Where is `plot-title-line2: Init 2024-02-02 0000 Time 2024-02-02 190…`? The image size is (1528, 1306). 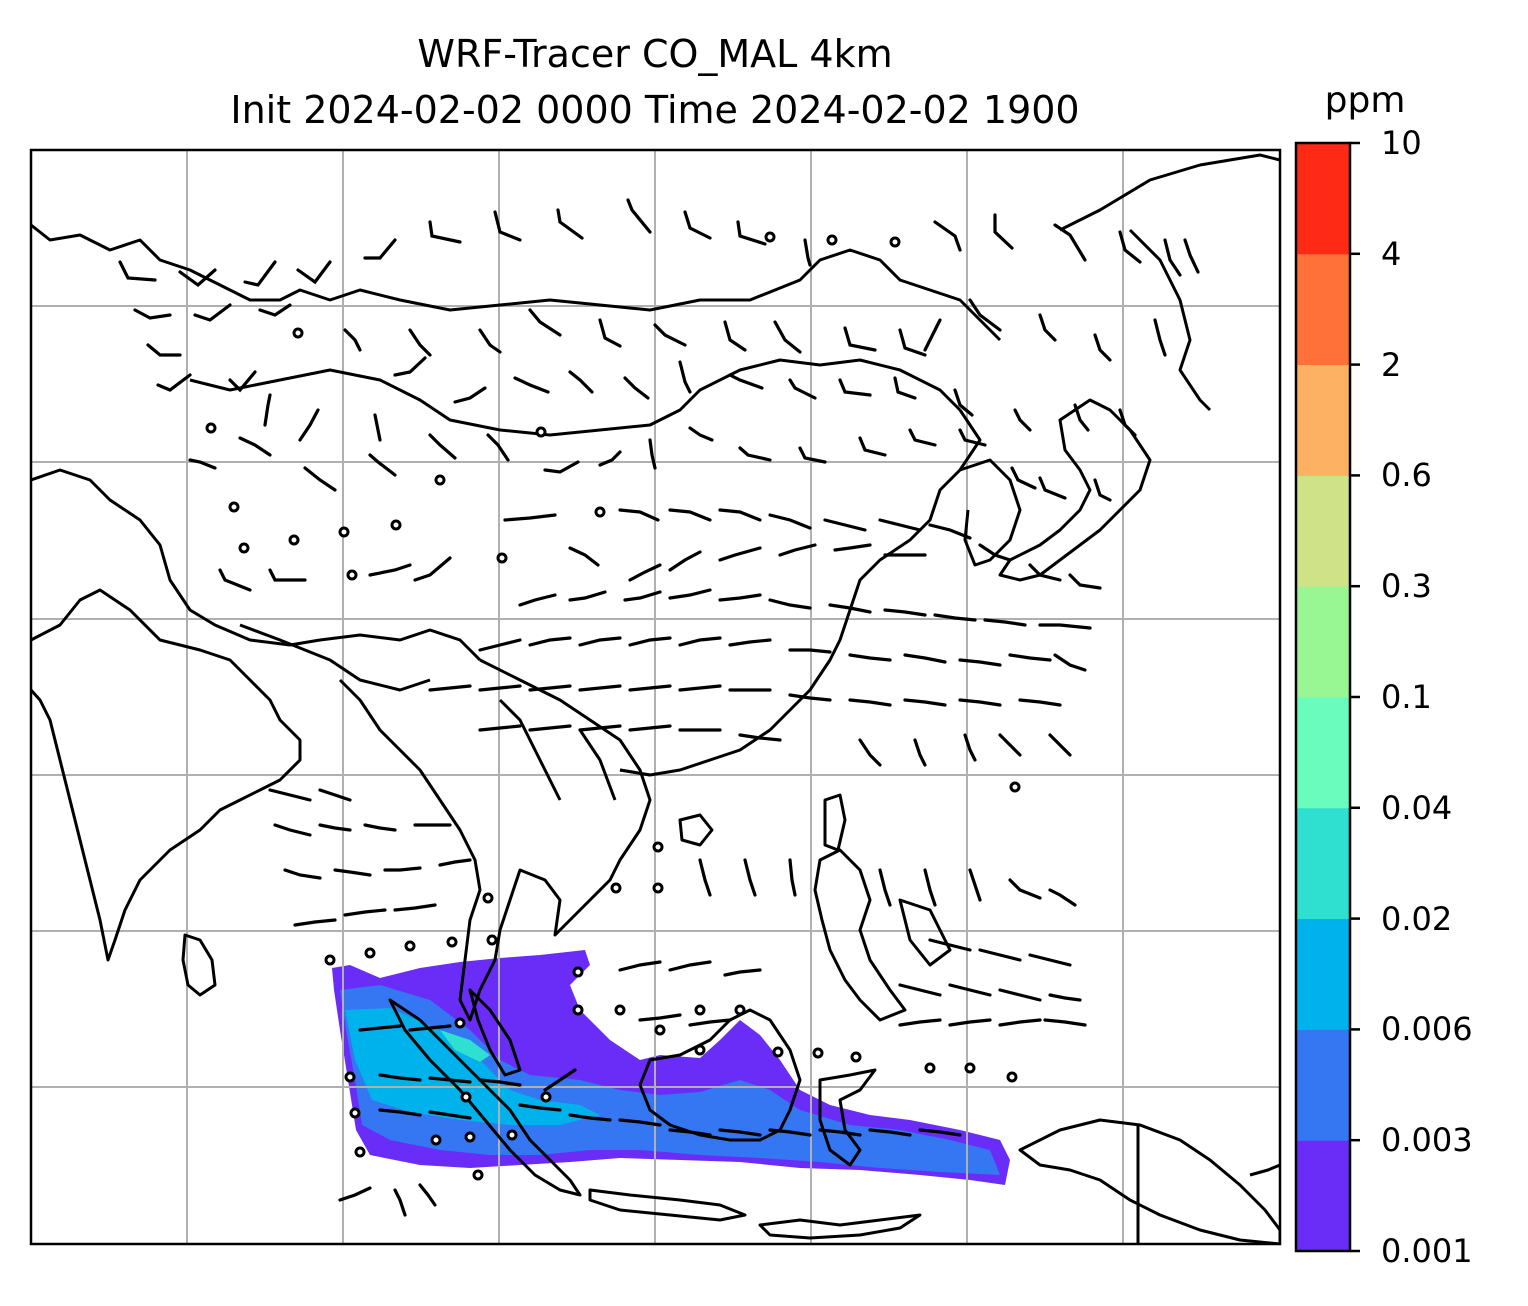 plot-title-line2: Init 2024-02-02 0000 Time 2024-02-02 190… is located at coordinates (655, 110).